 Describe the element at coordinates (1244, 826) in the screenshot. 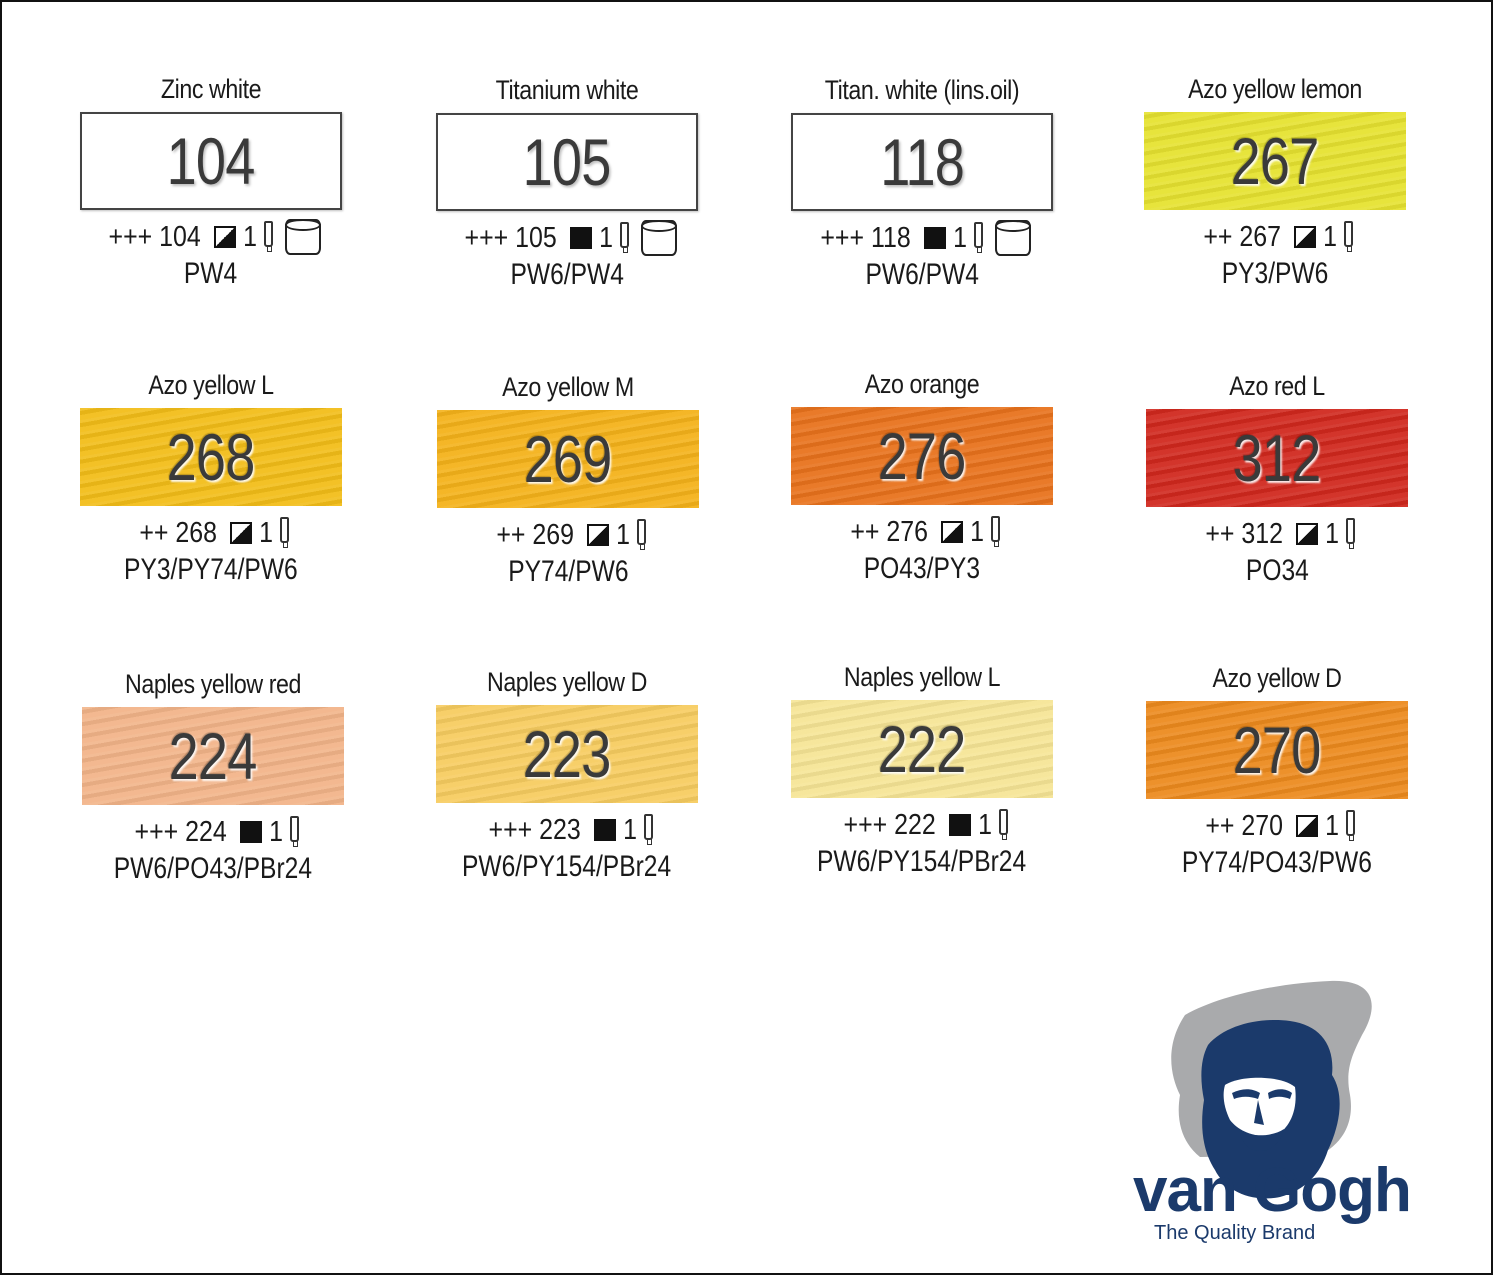

I see `rating-and-number: ++ 270` at that location.